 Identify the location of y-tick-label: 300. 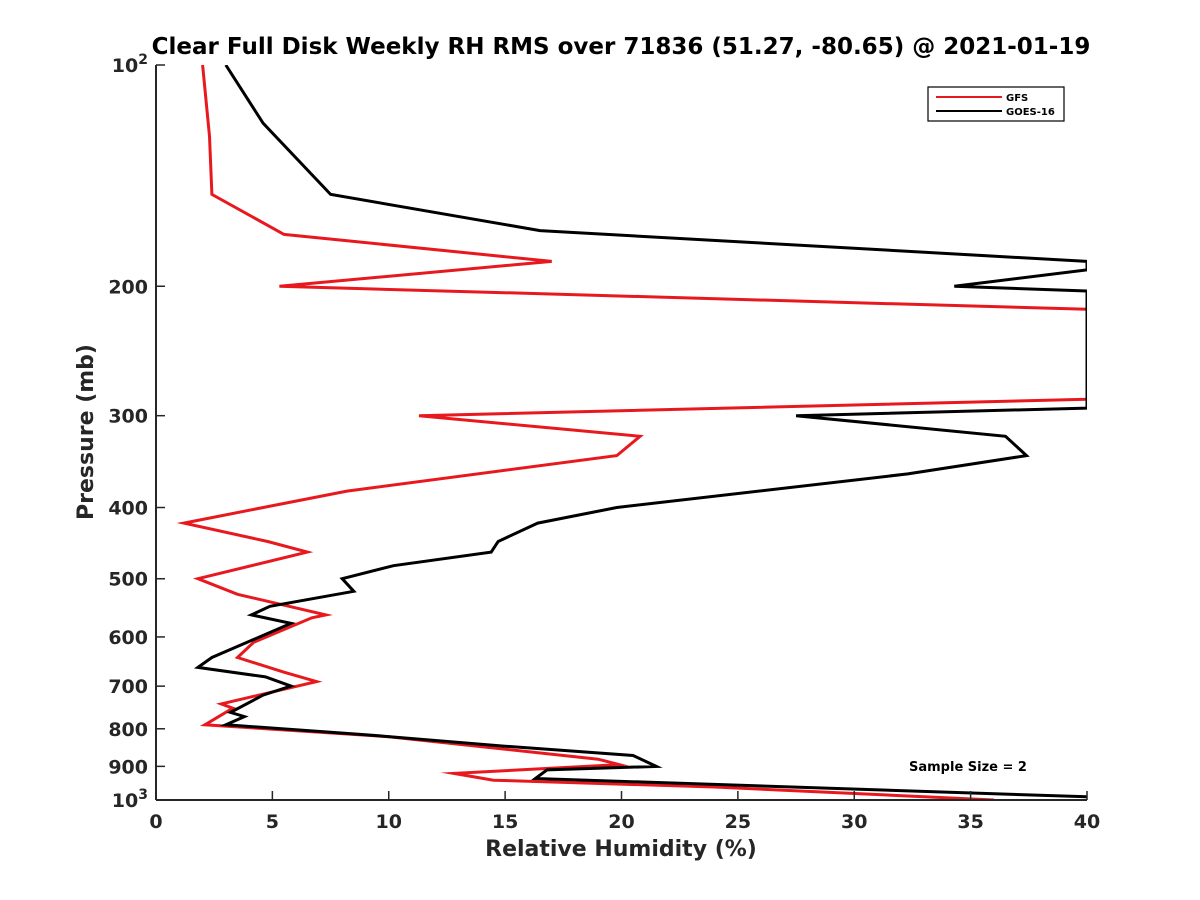
(128, 417).